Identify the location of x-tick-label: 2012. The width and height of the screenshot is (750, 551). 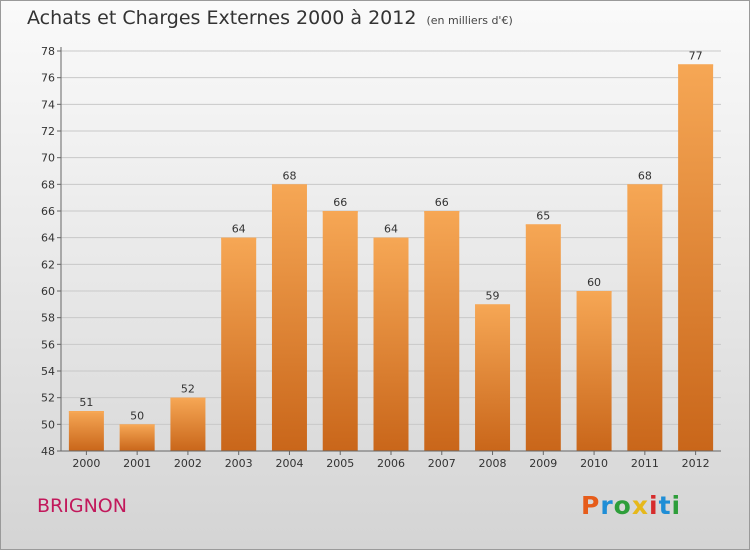
(696, 463).